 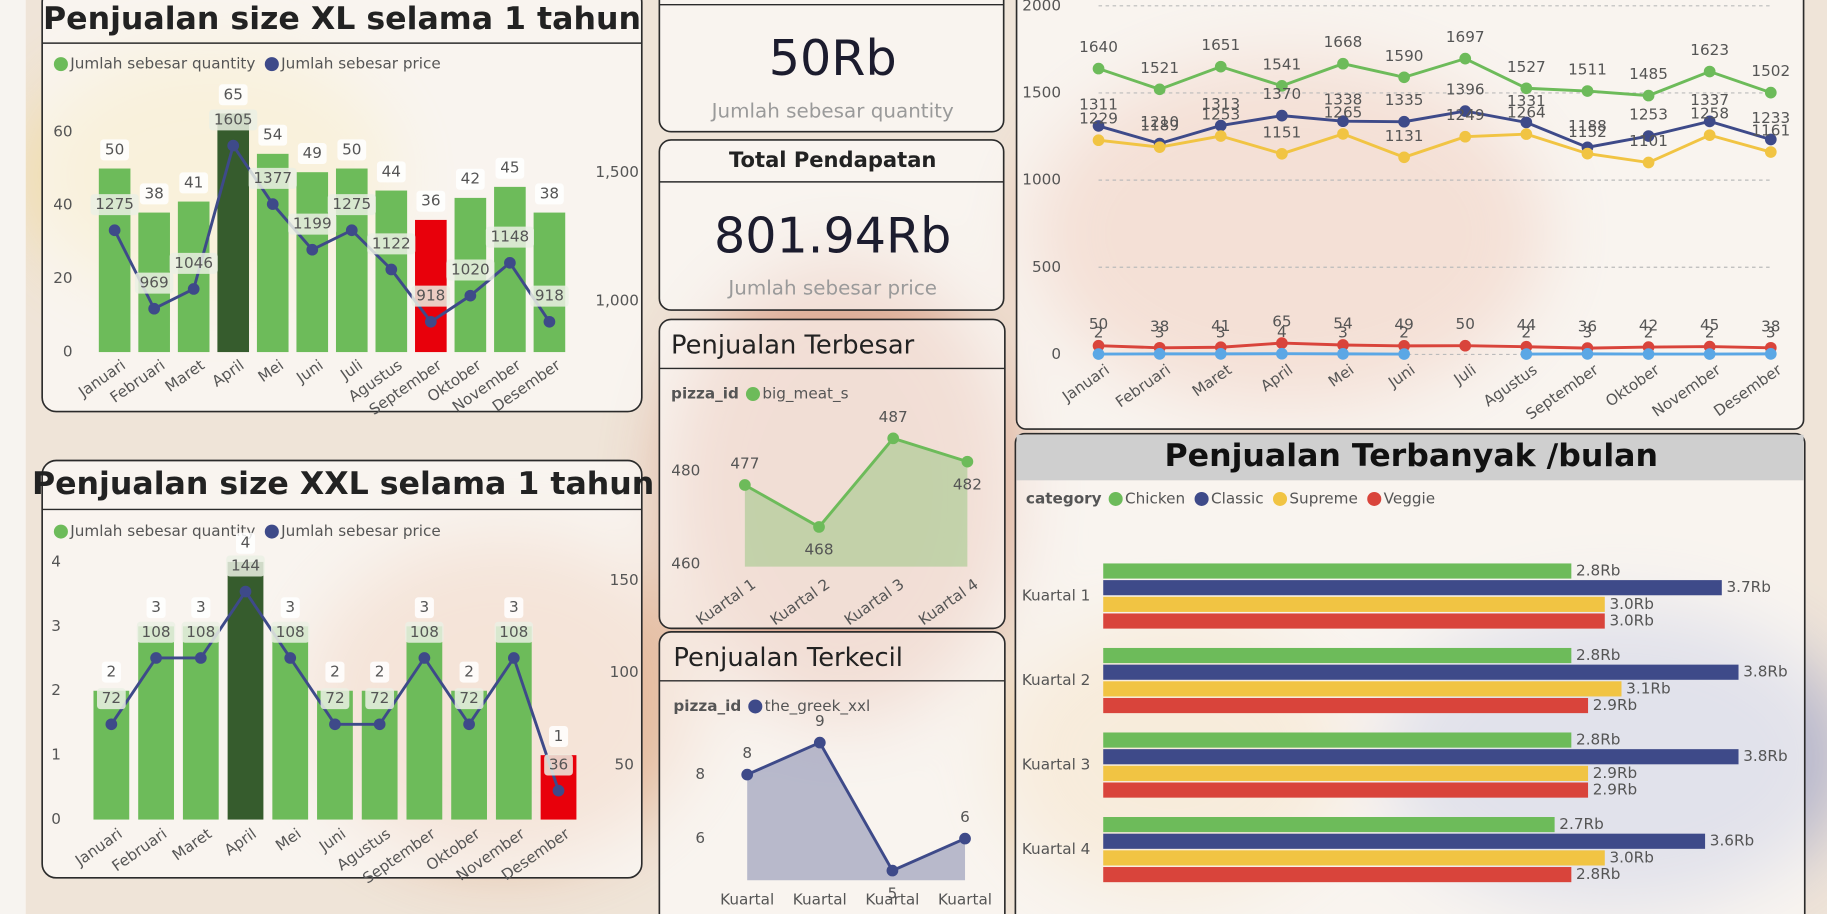 I want to click on data-label: 1623, so click(x=1709, y=50).